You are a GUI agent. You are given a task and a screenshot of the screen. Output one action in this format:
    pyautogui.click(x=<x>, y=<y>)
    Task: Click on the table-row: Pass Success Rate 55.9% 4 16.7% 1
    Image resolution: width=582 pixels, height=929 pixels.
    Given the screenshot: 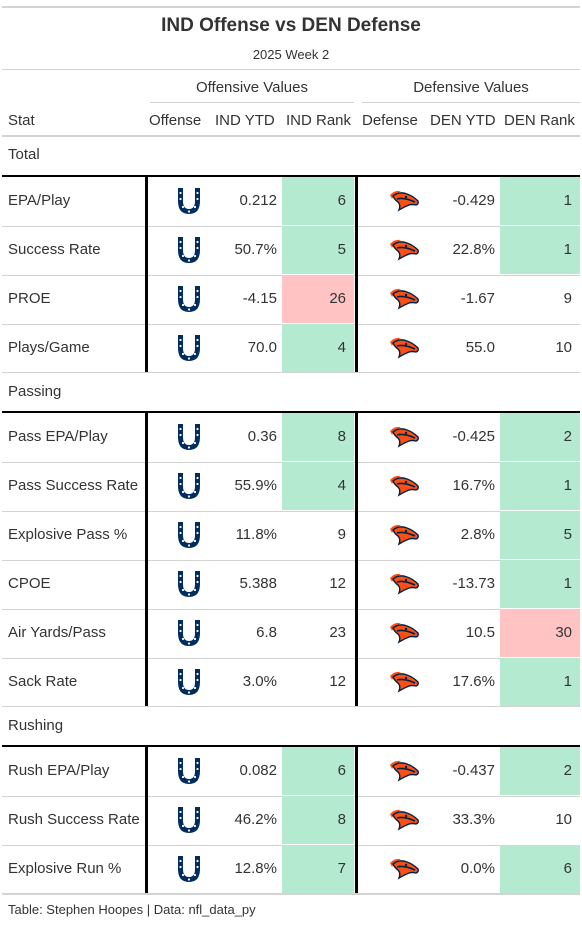 What is the action you would take?
    pyautogui.click(x=291, y=487)
    